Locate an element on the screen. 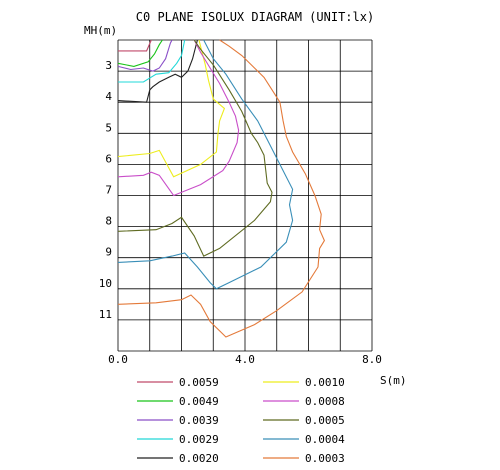 The width and height of the screenshot is (500, 470). isolux-line-0.0049 is located at coordinates (140, 53).